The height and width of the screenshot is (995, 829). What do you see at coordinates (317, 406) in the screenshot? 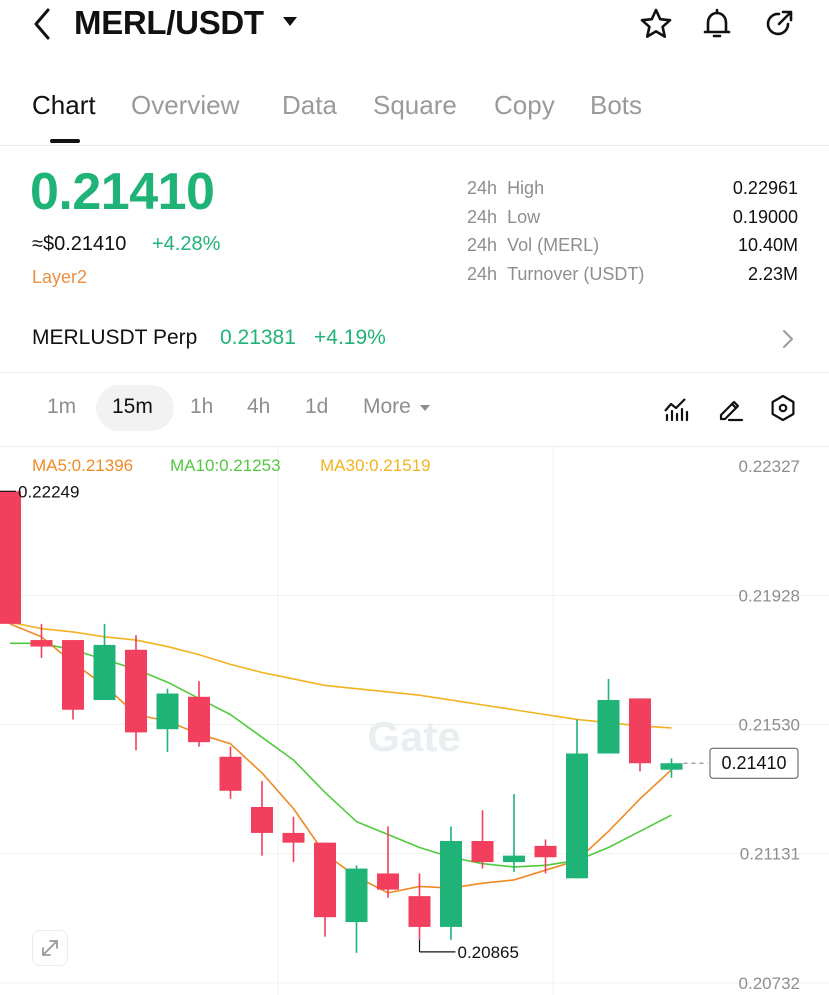
I see `interval-1d: 1d` at bounding box center [317, 406].